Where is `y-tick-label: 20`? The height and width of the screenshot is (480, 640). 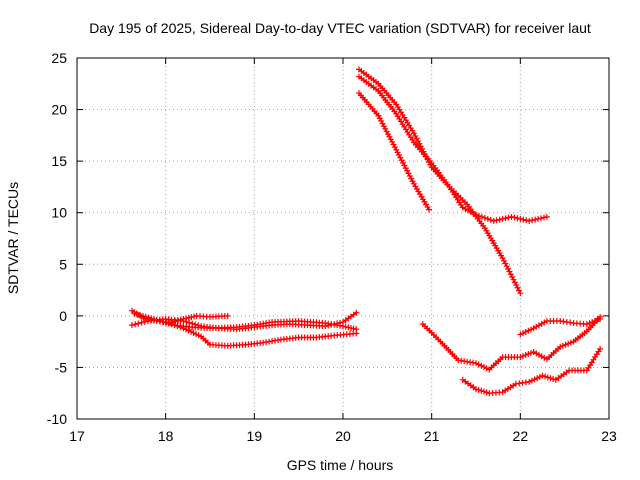
y-tick-label: 20 is located at coordinates (59, 110).